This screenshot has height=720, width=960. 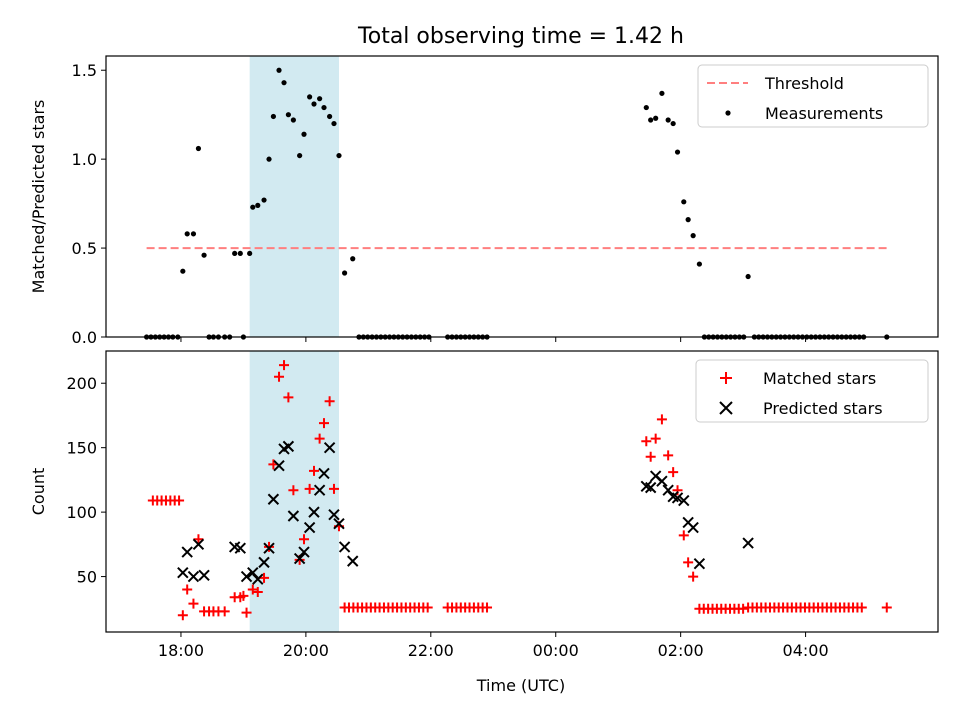 I want to click on y-tick-label: 0.5, so click(x=84, y=248).